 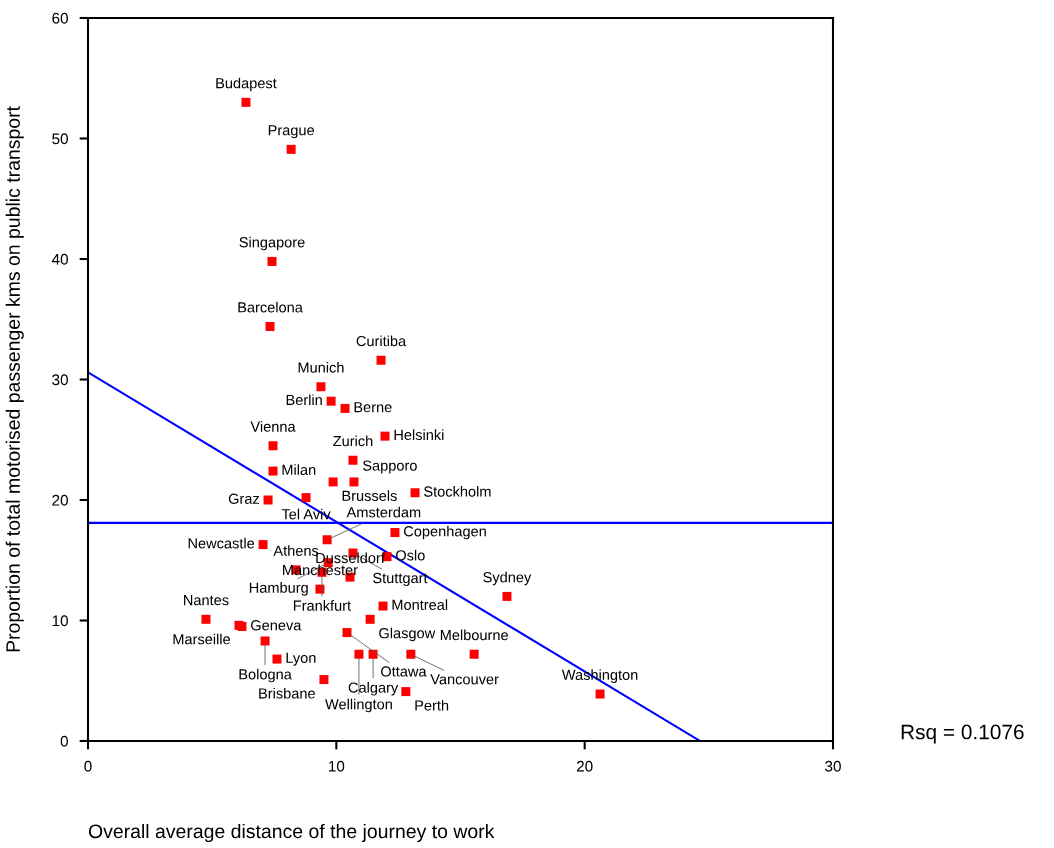 What do you see at coordinates (432, 705) in the screenshot?
I see `annotation: Perth` at bounding box center [432, 705].